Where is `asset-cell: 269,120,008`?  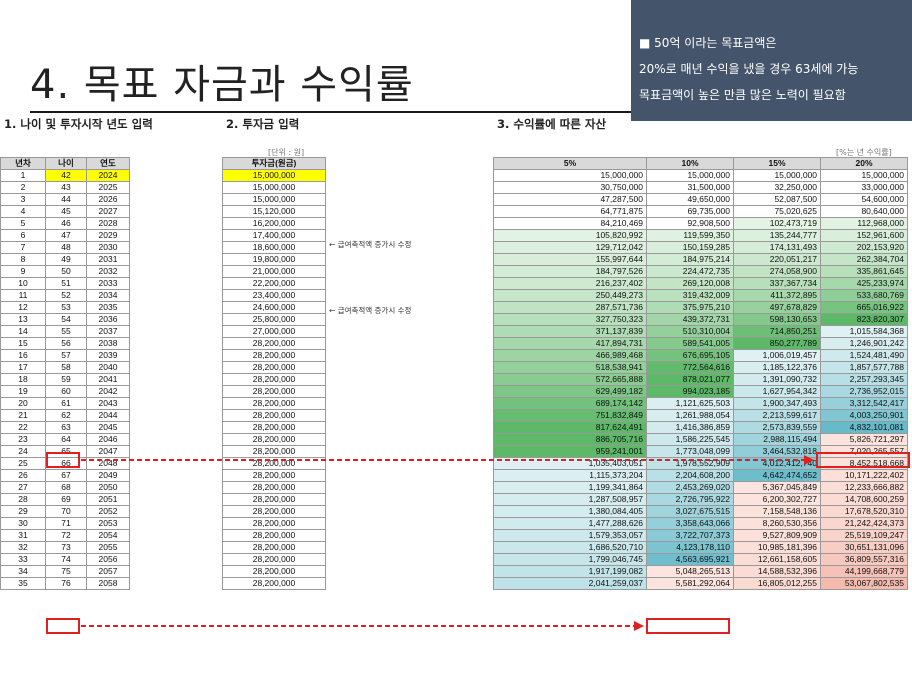
asset-cell: 269,120,008 is located at coordinates (690, 283).